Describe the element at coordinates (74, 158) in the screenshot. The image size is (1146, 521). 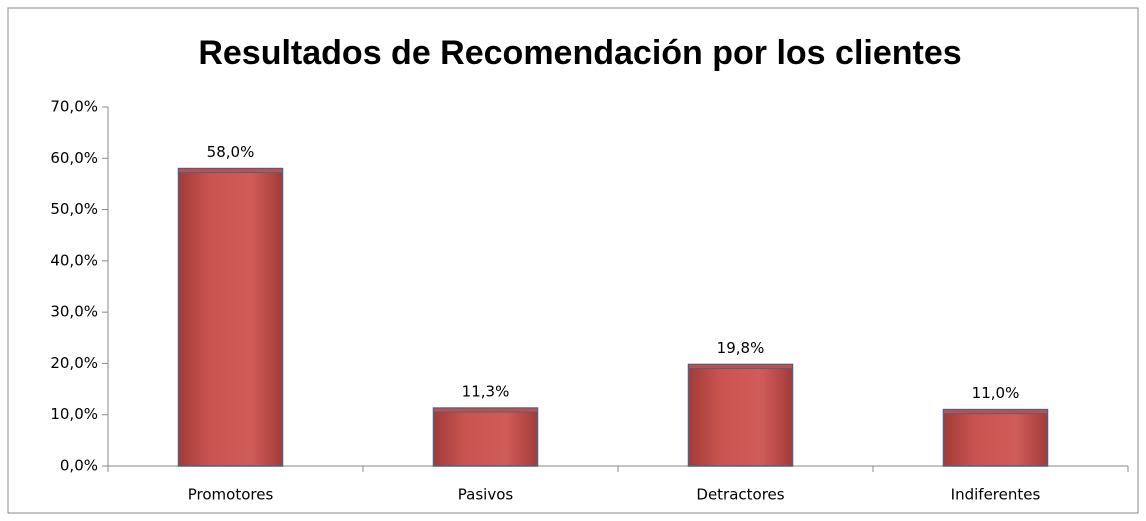
I see `y-tick-label: 60,0%` at that location.